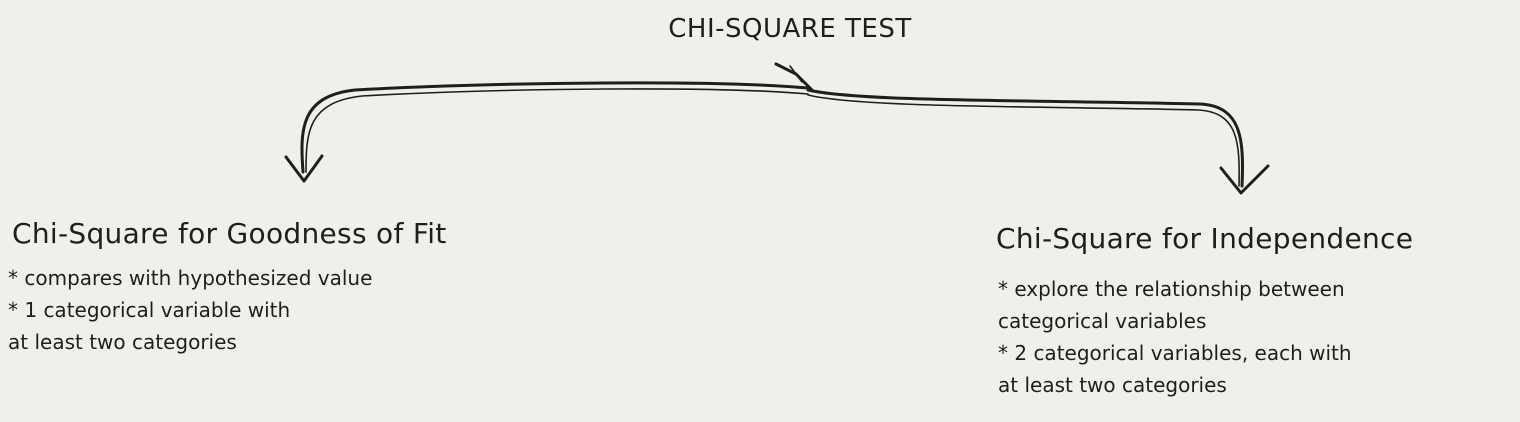 Image resolution: width=1520 pixels, height=422 pixels. Describe the element at coordinates (229, 233) in the screenshot. I see `branch-title: Chi-Square for Goodness of Fit` at that location.